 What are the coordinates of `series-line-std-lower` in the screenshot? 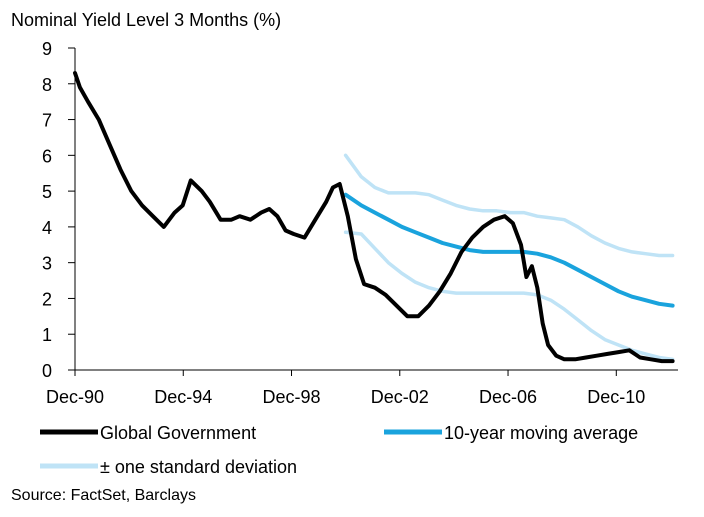 It's located at (509, 296).